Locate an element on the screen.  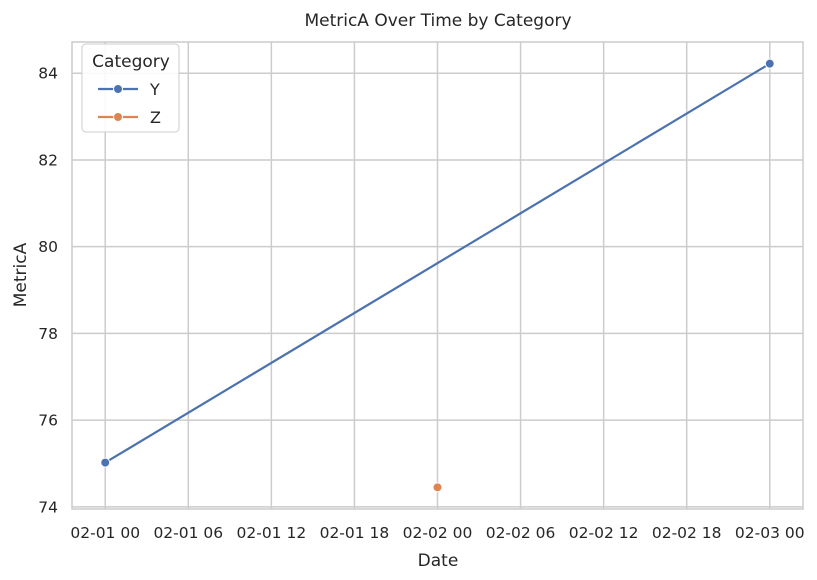
y-tick-label: 80 is located at coordinates (48, 247).